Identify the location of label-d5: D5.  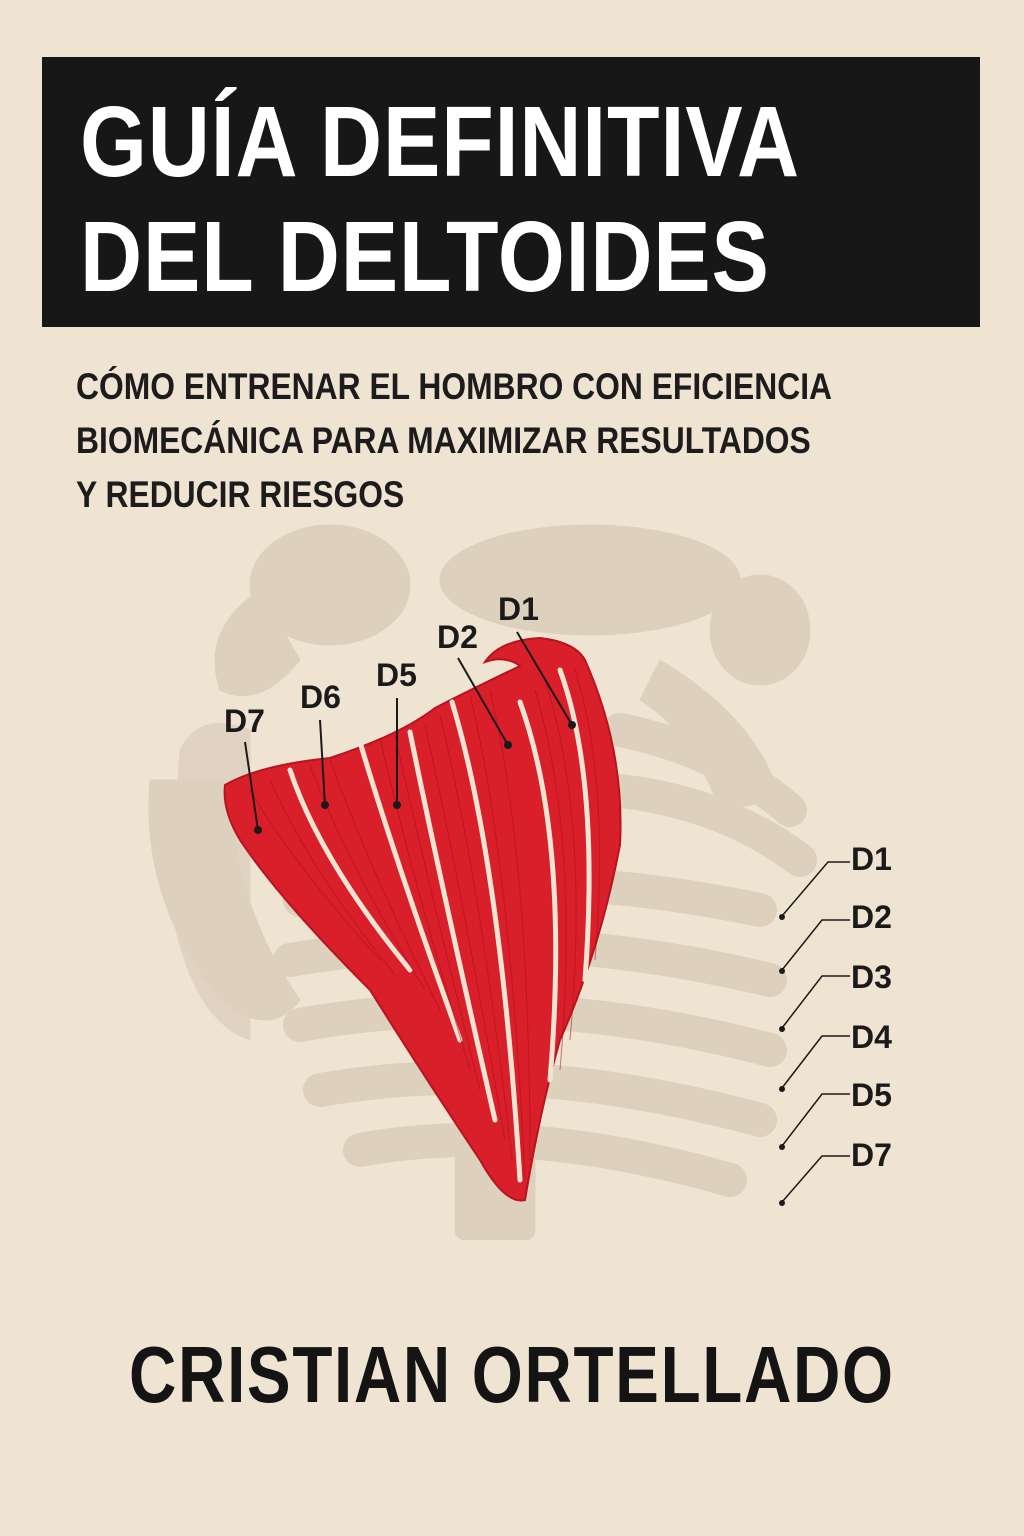
(396, 675).